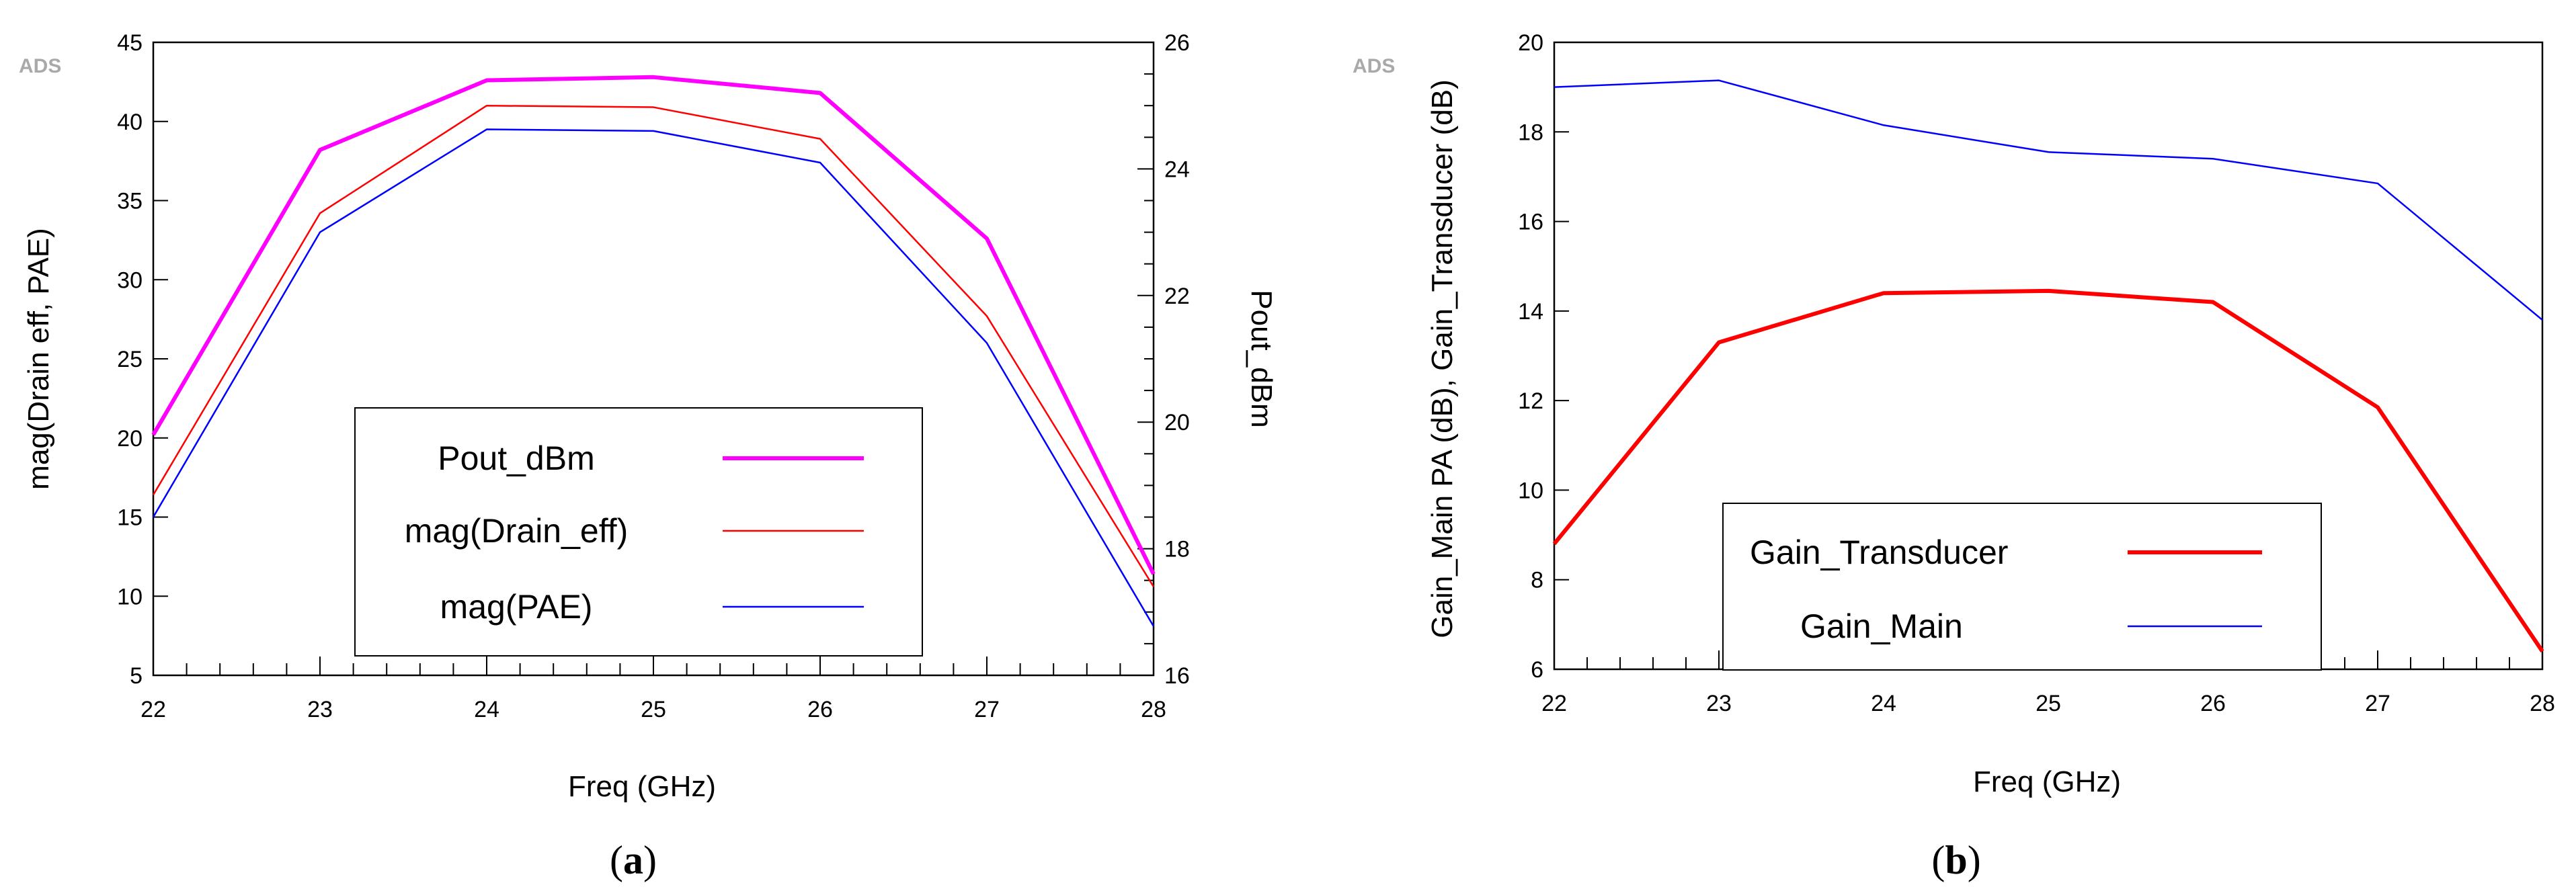 This screenshot has height=889, width=2576. What do you see at coordinates (516, 607) in the screenshot?
I see `legend-label: mag(PAE)` at bounding box center [516, 607].